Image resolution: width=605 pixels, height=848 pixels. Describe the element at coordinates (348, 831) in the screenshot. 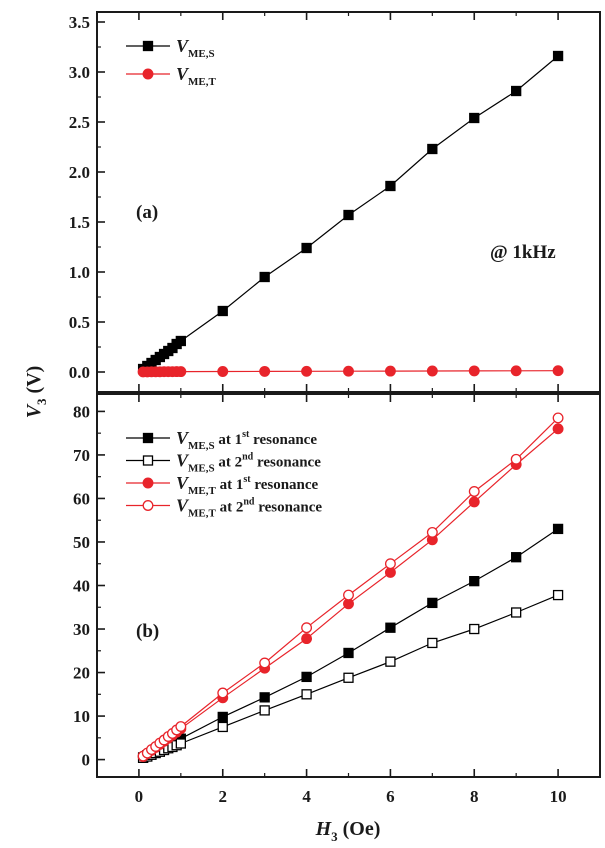

I see `x-axis-title: H3 (Oe)` at that location.